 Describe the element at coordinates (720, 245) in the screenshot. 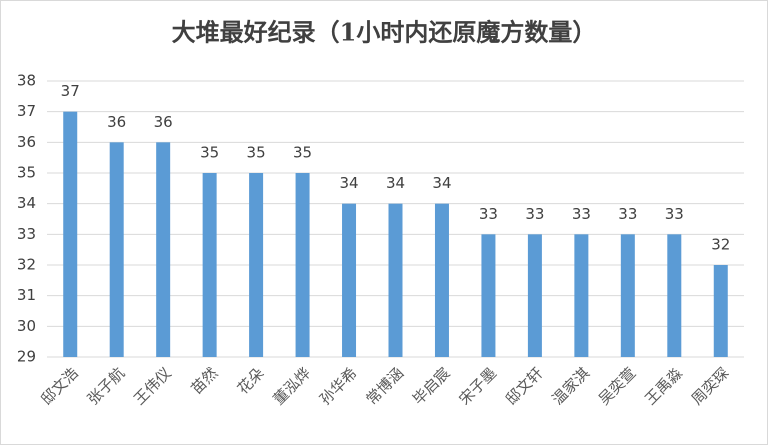

I see `data-label: 32` at that location.